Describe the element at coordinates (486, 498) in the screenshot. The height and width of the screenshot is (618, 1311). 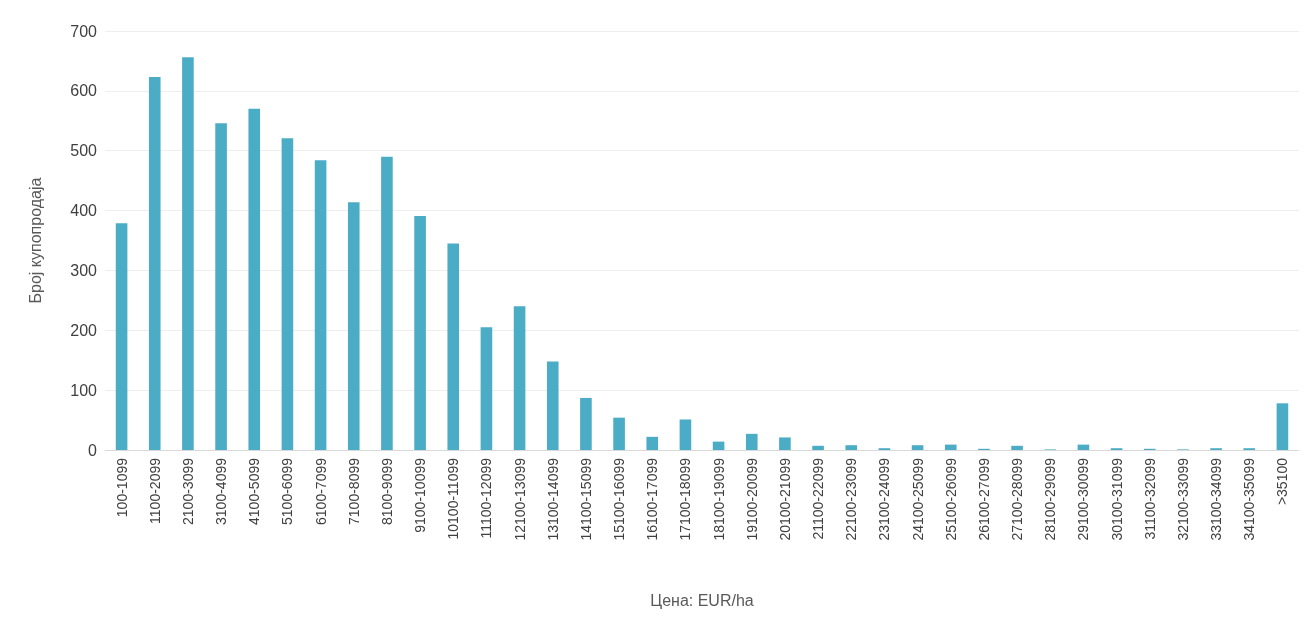
I see `x-tick-label: 11100-12099` at that location.